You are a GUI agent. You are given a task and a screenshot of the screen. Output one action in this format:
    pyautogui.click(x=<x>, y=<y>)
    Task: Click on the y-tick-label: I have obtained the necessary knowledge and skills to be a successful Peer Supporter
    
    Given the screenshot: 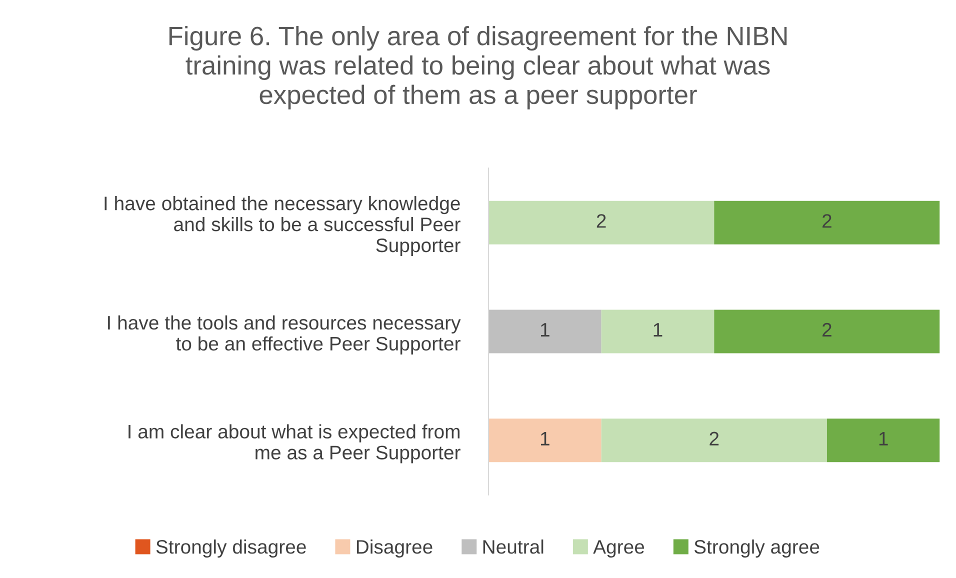 What is the action you would take?
    pyautogui.click(x=282, y=226)
    